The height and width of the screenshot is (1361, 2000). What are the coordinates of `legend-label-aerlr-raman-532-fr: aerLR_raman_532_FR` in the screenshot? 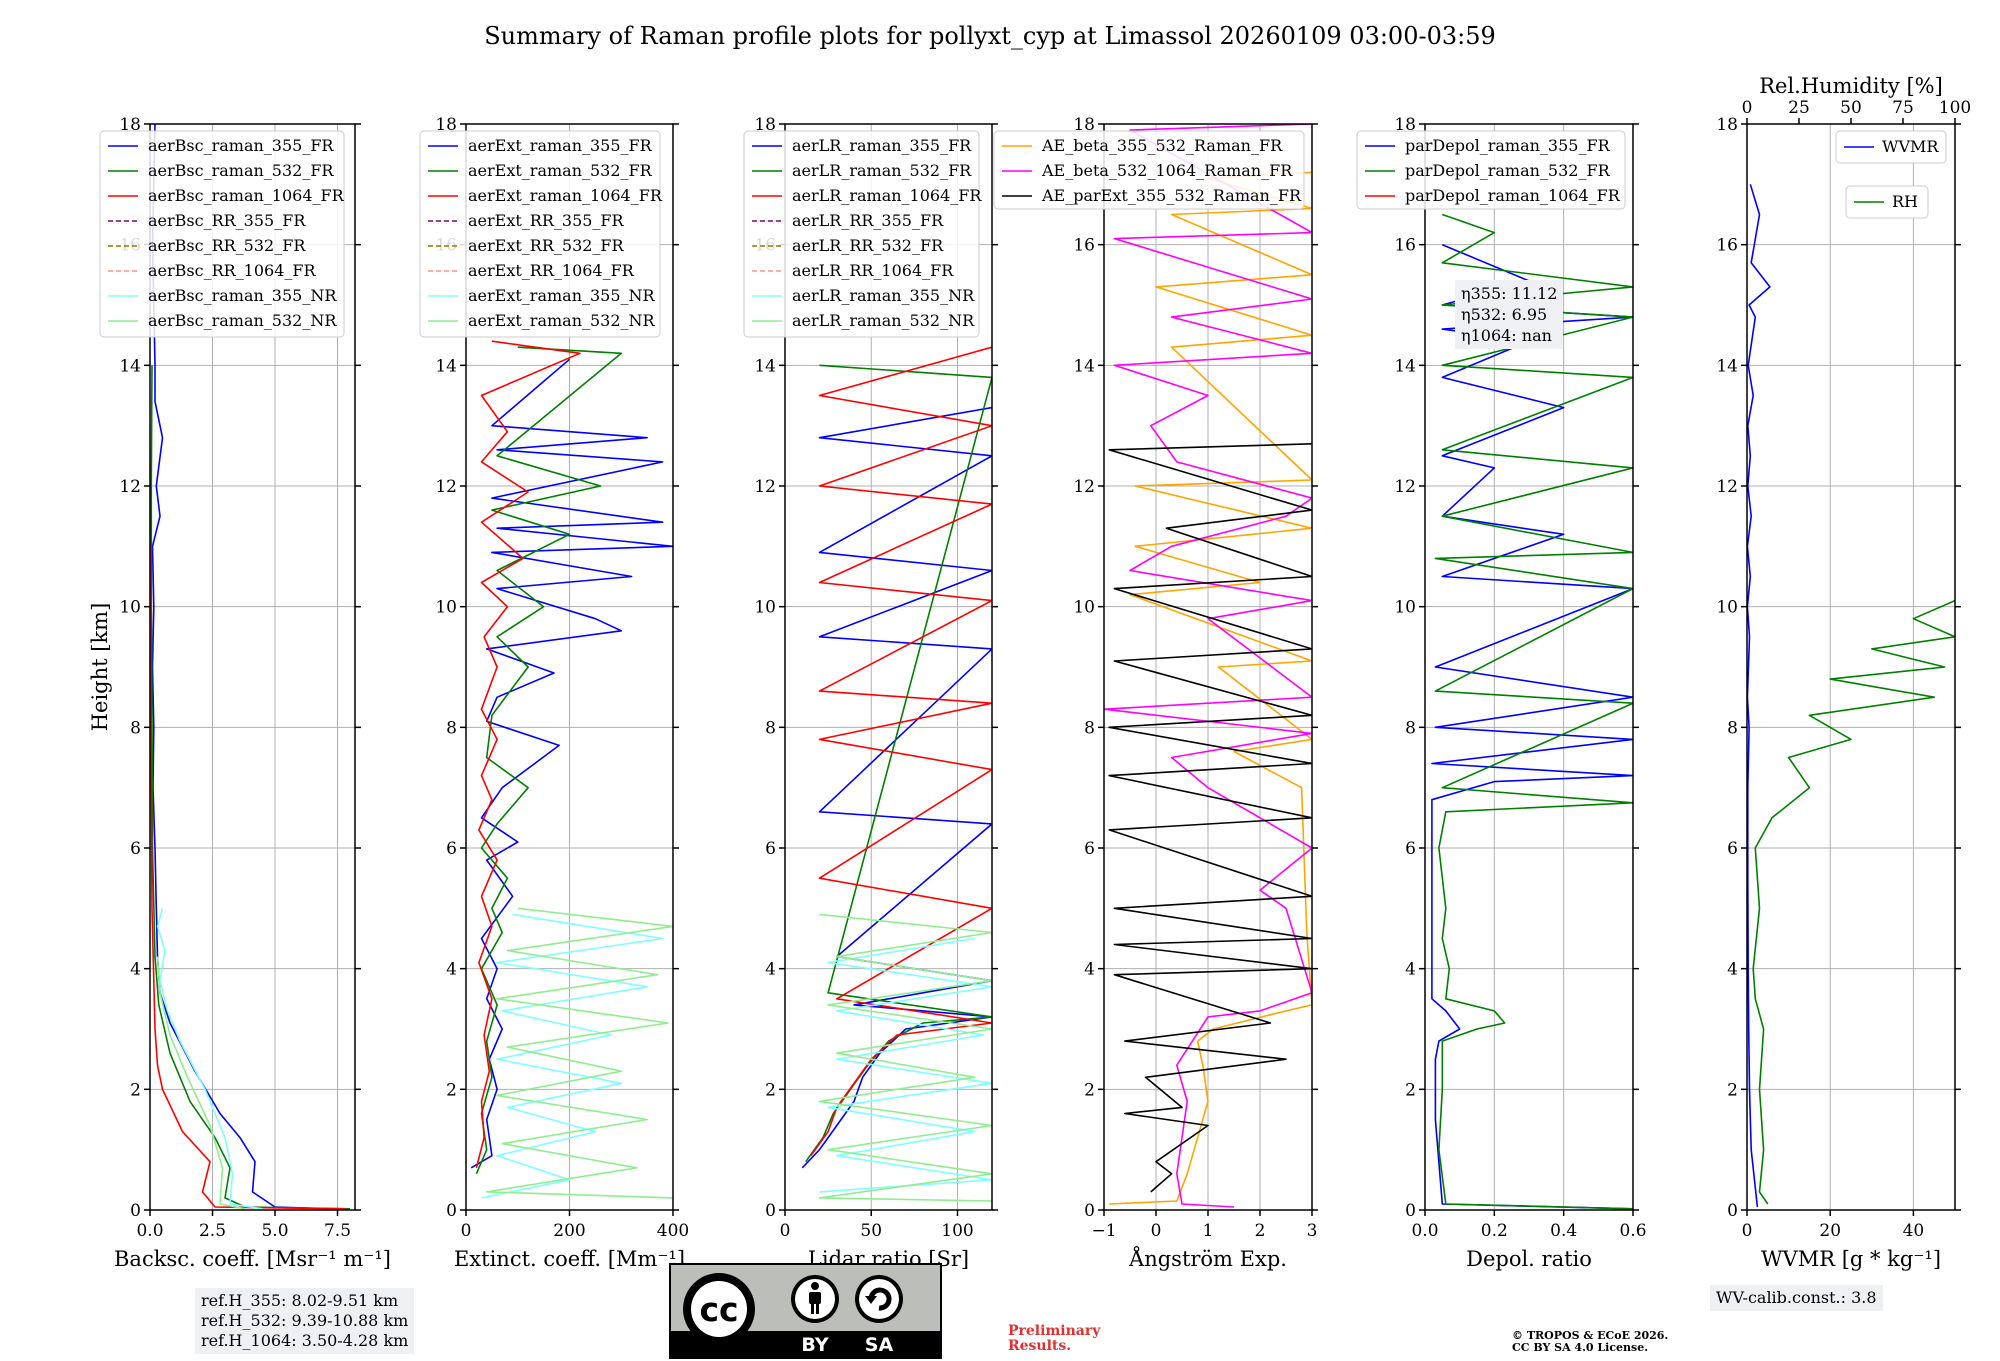 It's located at (882, 170).